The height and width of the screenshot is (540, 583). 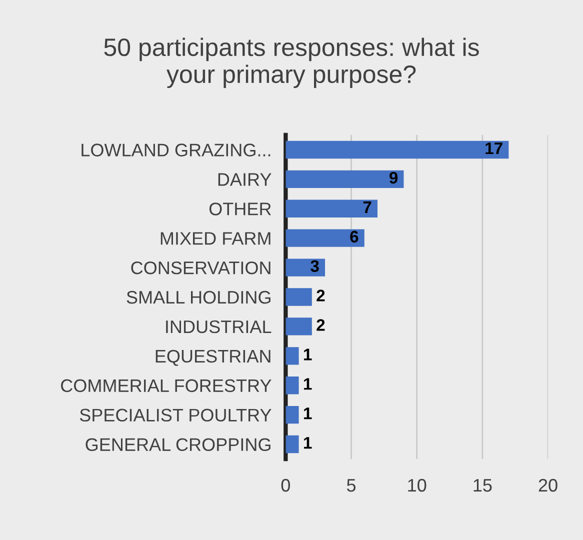 I want to click on x-tick-label: 0, so click(x=285, y=485).